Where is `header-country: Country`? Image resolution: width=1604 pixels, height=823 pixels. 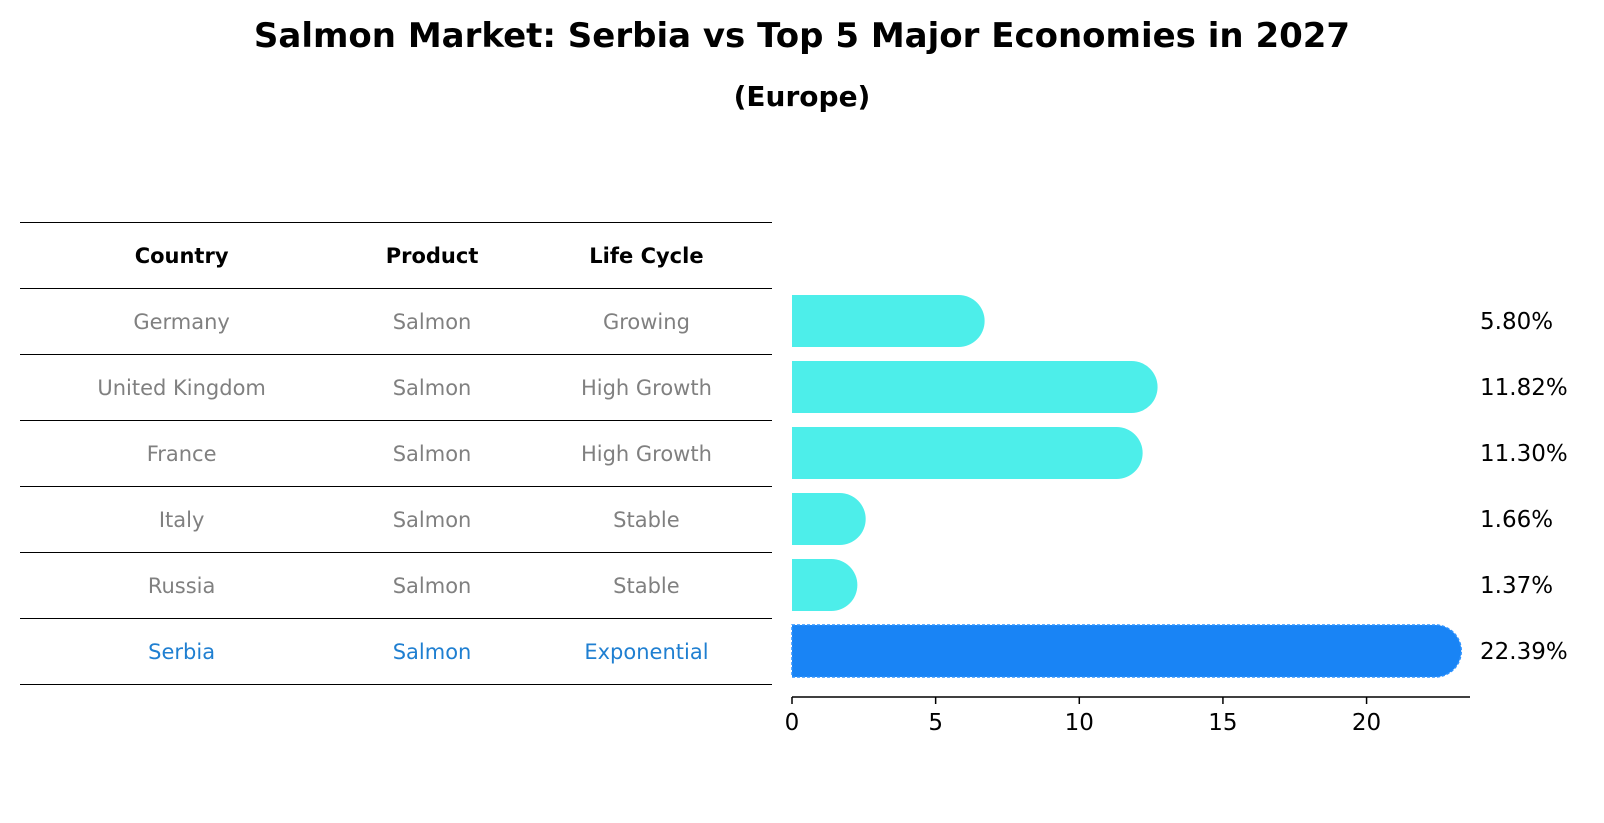 header-country: Country is located at coordinates (182, 255).